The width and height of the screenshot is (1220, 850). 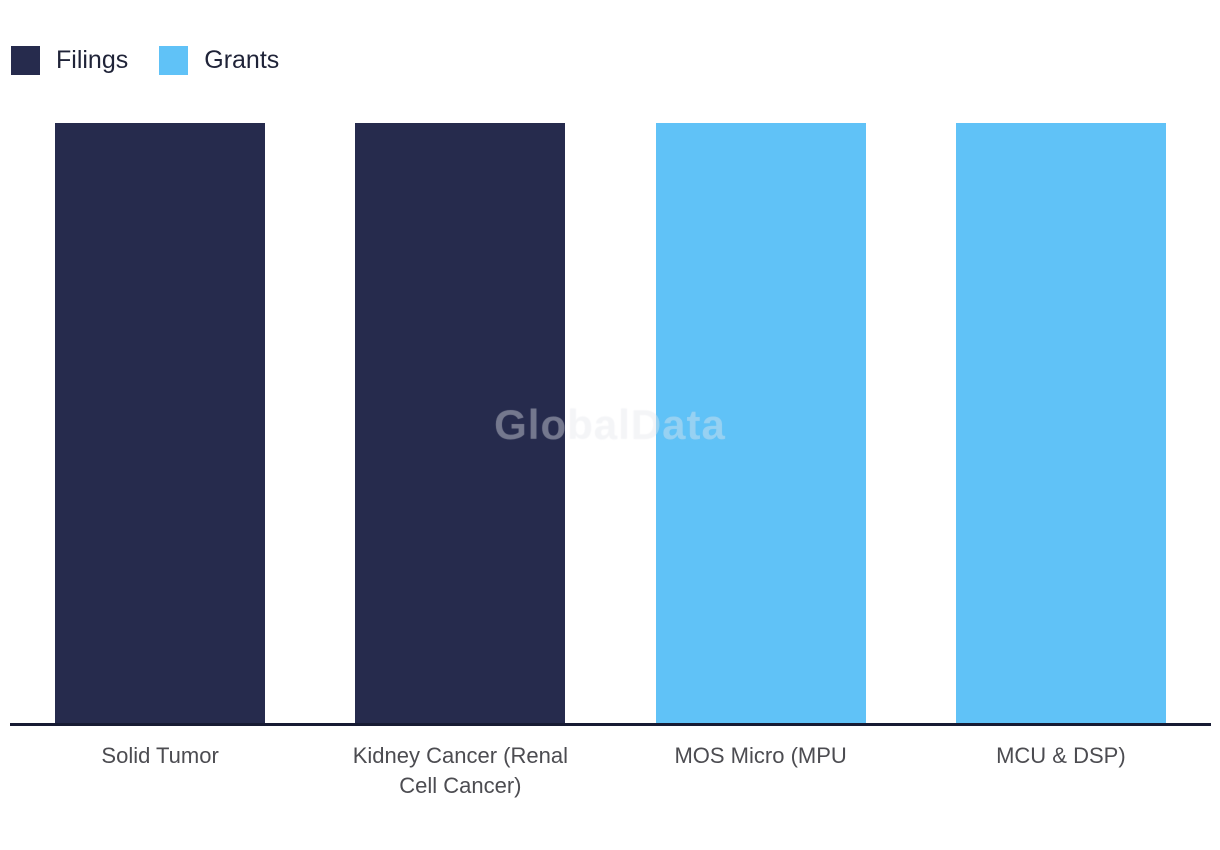 I want to click on legend: Filings Grants, so click(x=145, y=60).